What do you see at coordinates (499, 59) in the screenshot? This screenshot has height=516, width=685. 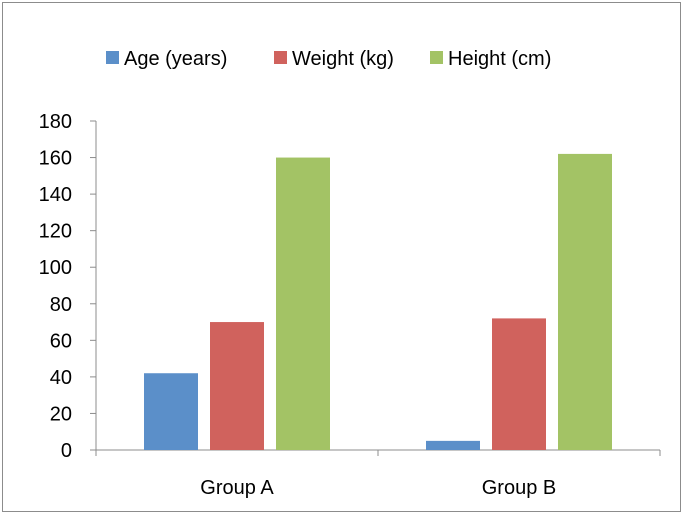 I see `legend-label: Height (cm)` at bounding box center [499, 59].